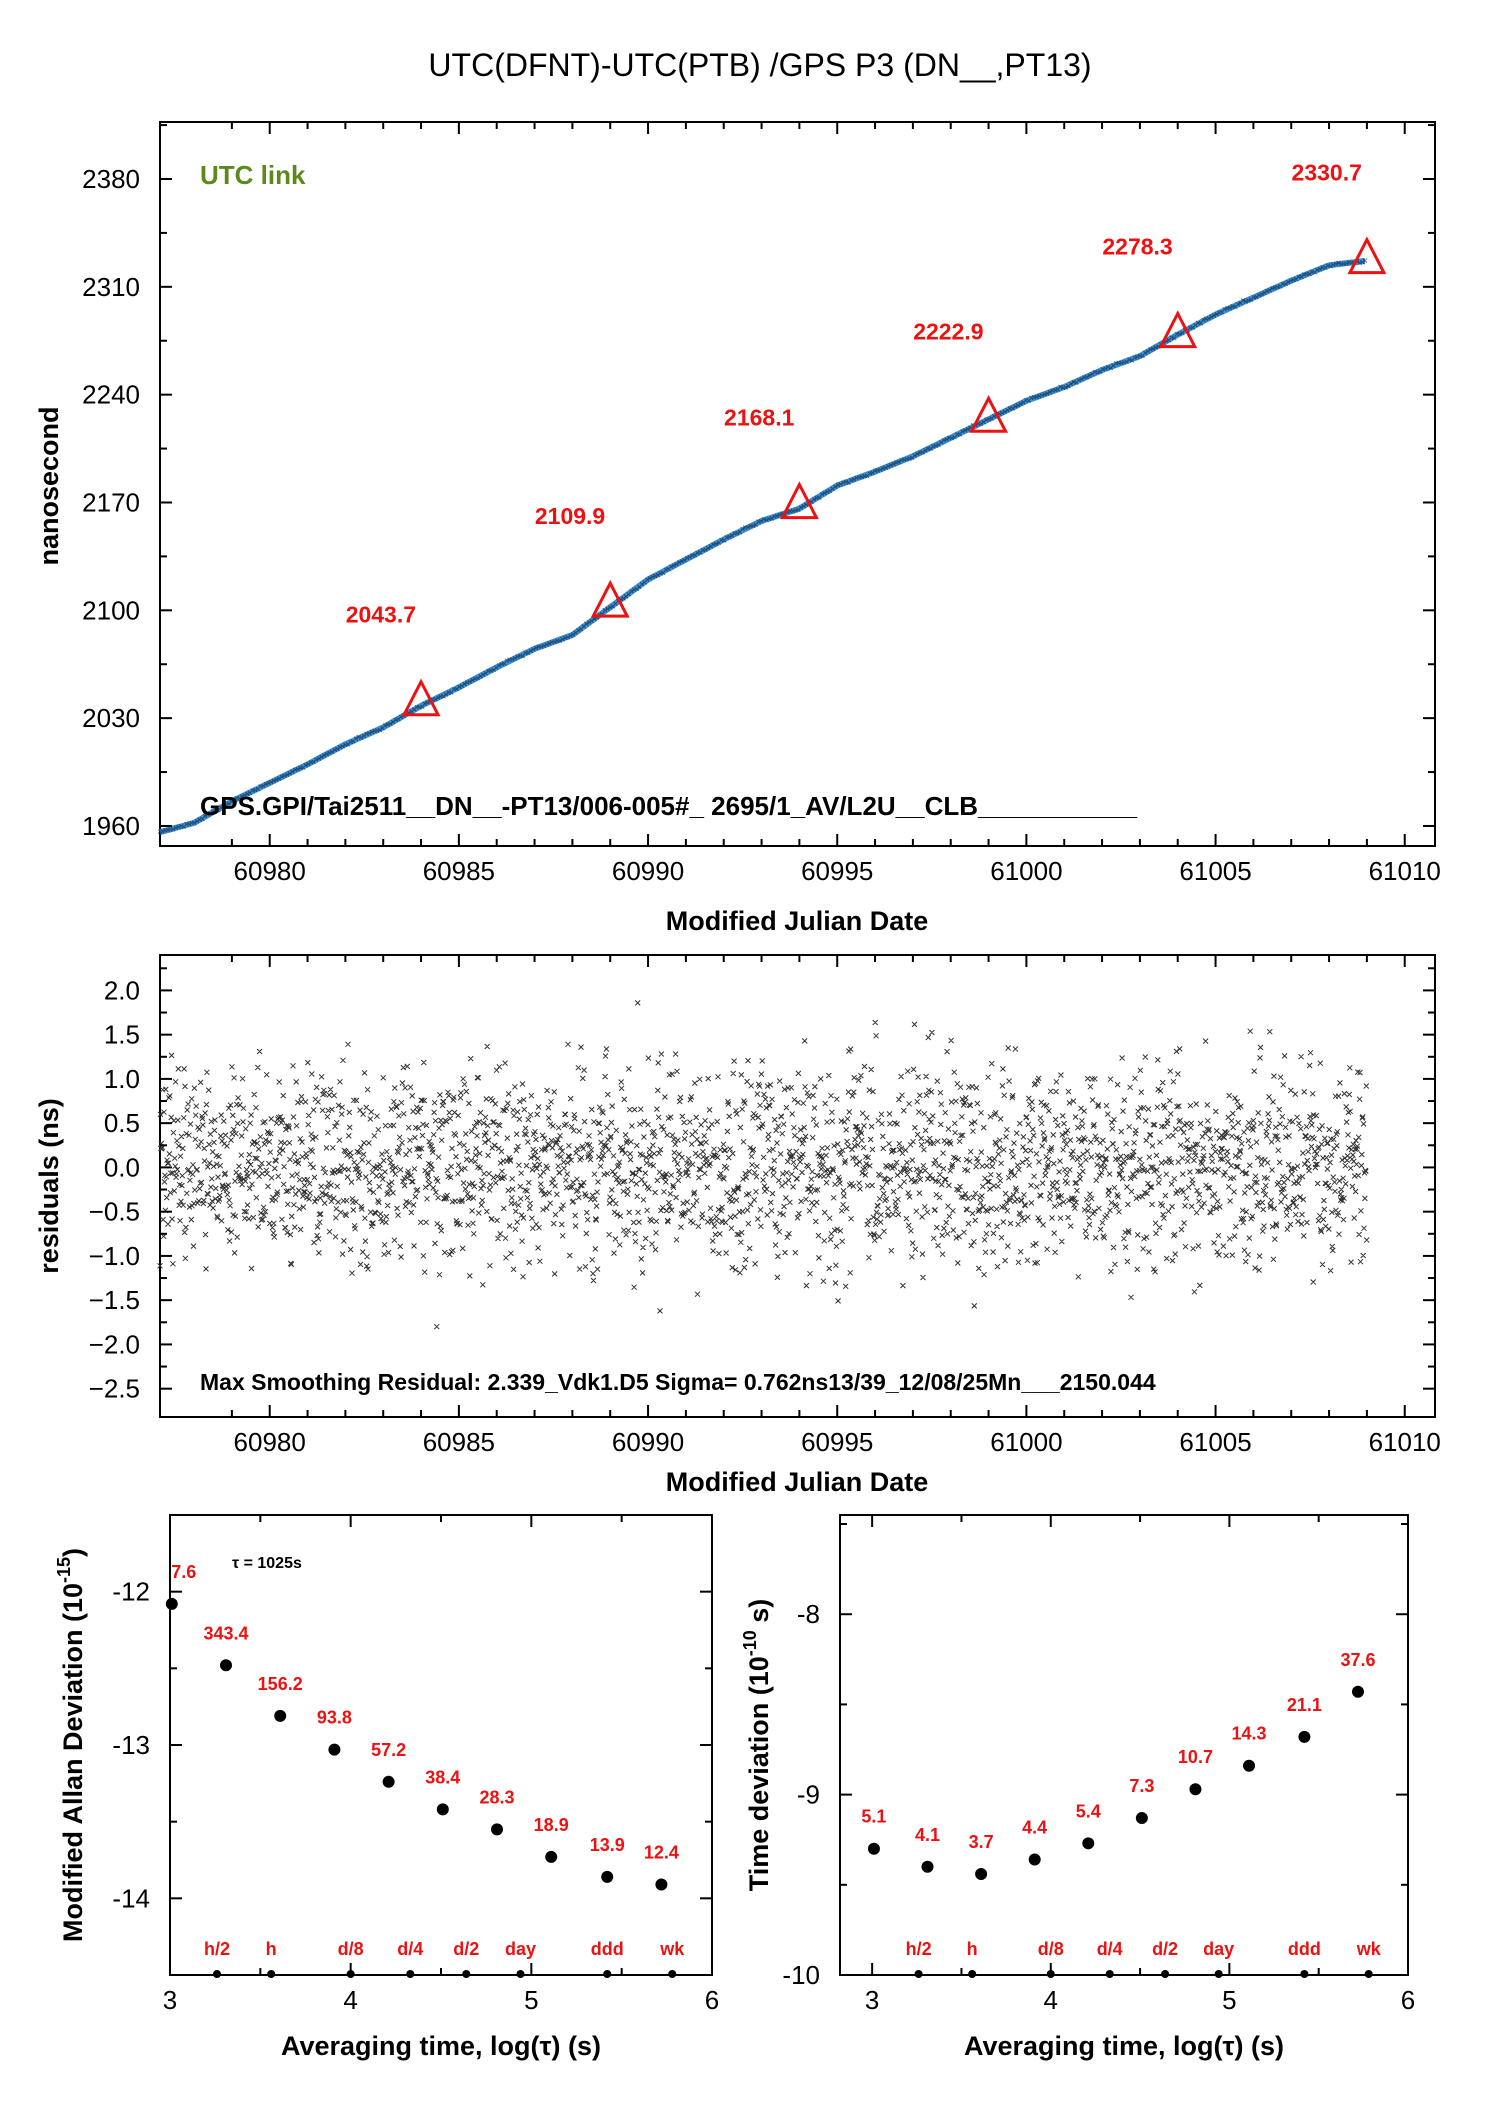  What do you see at coordinates (351, 1949) in the screenshot?
I see `interval-label: d/8` at bounding box center [351, 1949].